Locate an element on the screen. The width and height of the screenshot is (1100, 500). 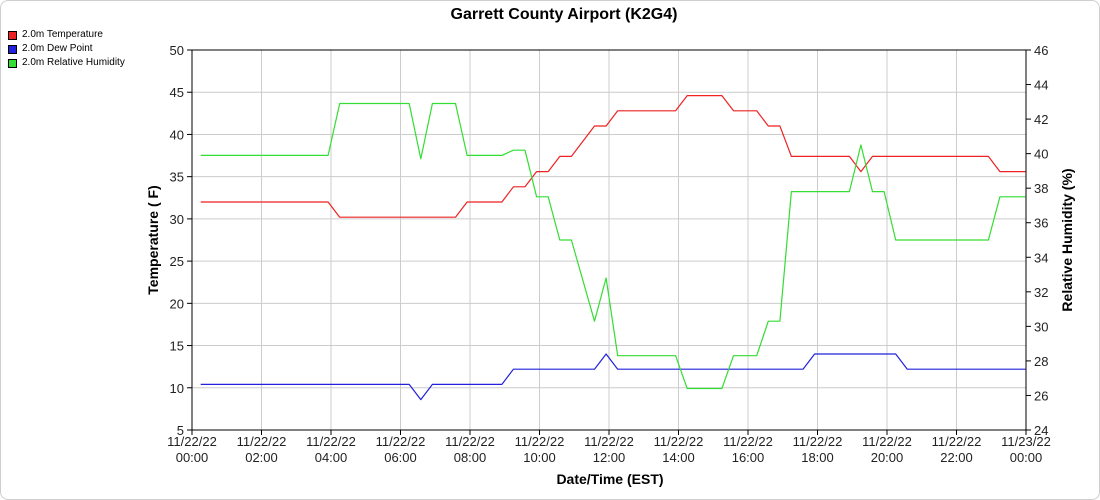
y-axis-right-ticks: 24 26 28 30 32 34 36 38 40 42 44 46 is located at coordinates (1037, 240).